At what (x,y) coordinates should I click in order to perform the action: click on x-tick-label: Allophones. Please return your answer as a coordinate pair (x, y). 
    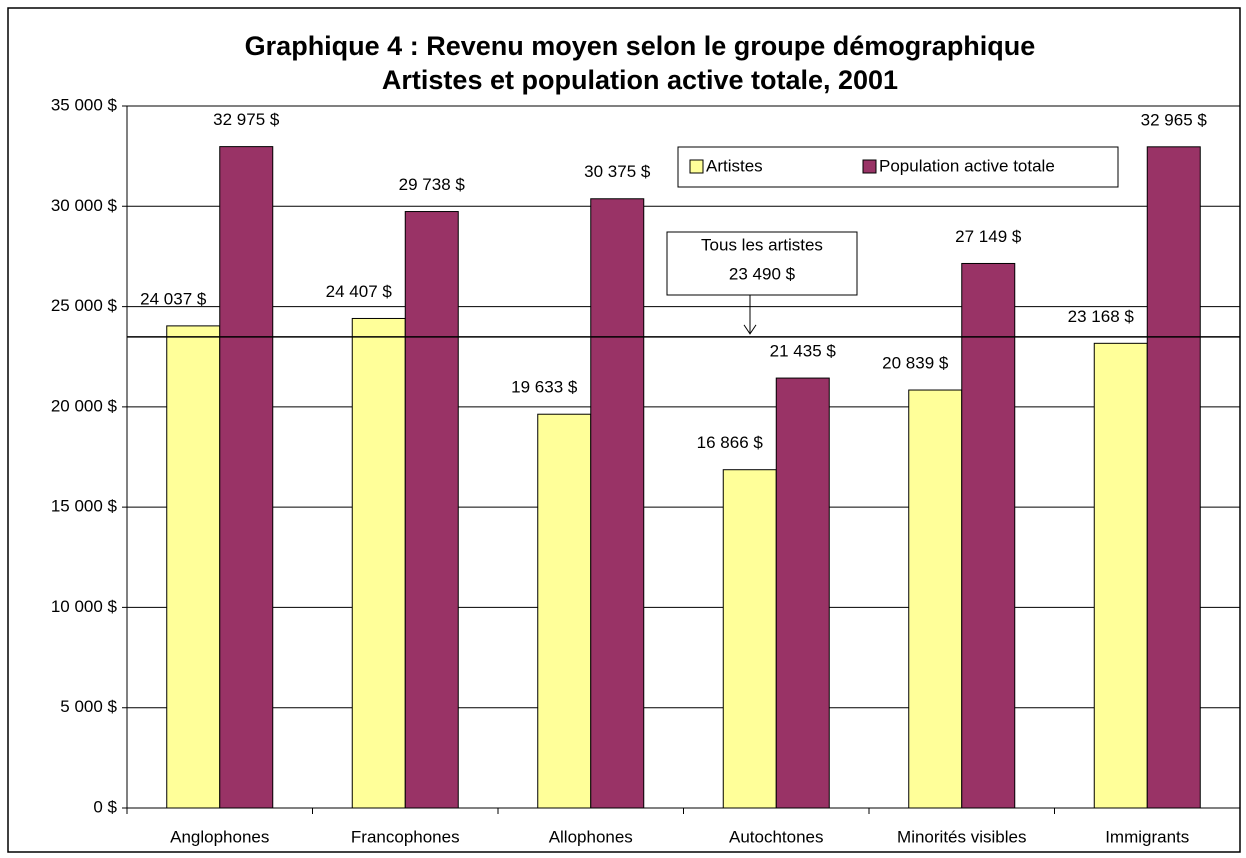
    Looking at the image, I should click on (591, 836).